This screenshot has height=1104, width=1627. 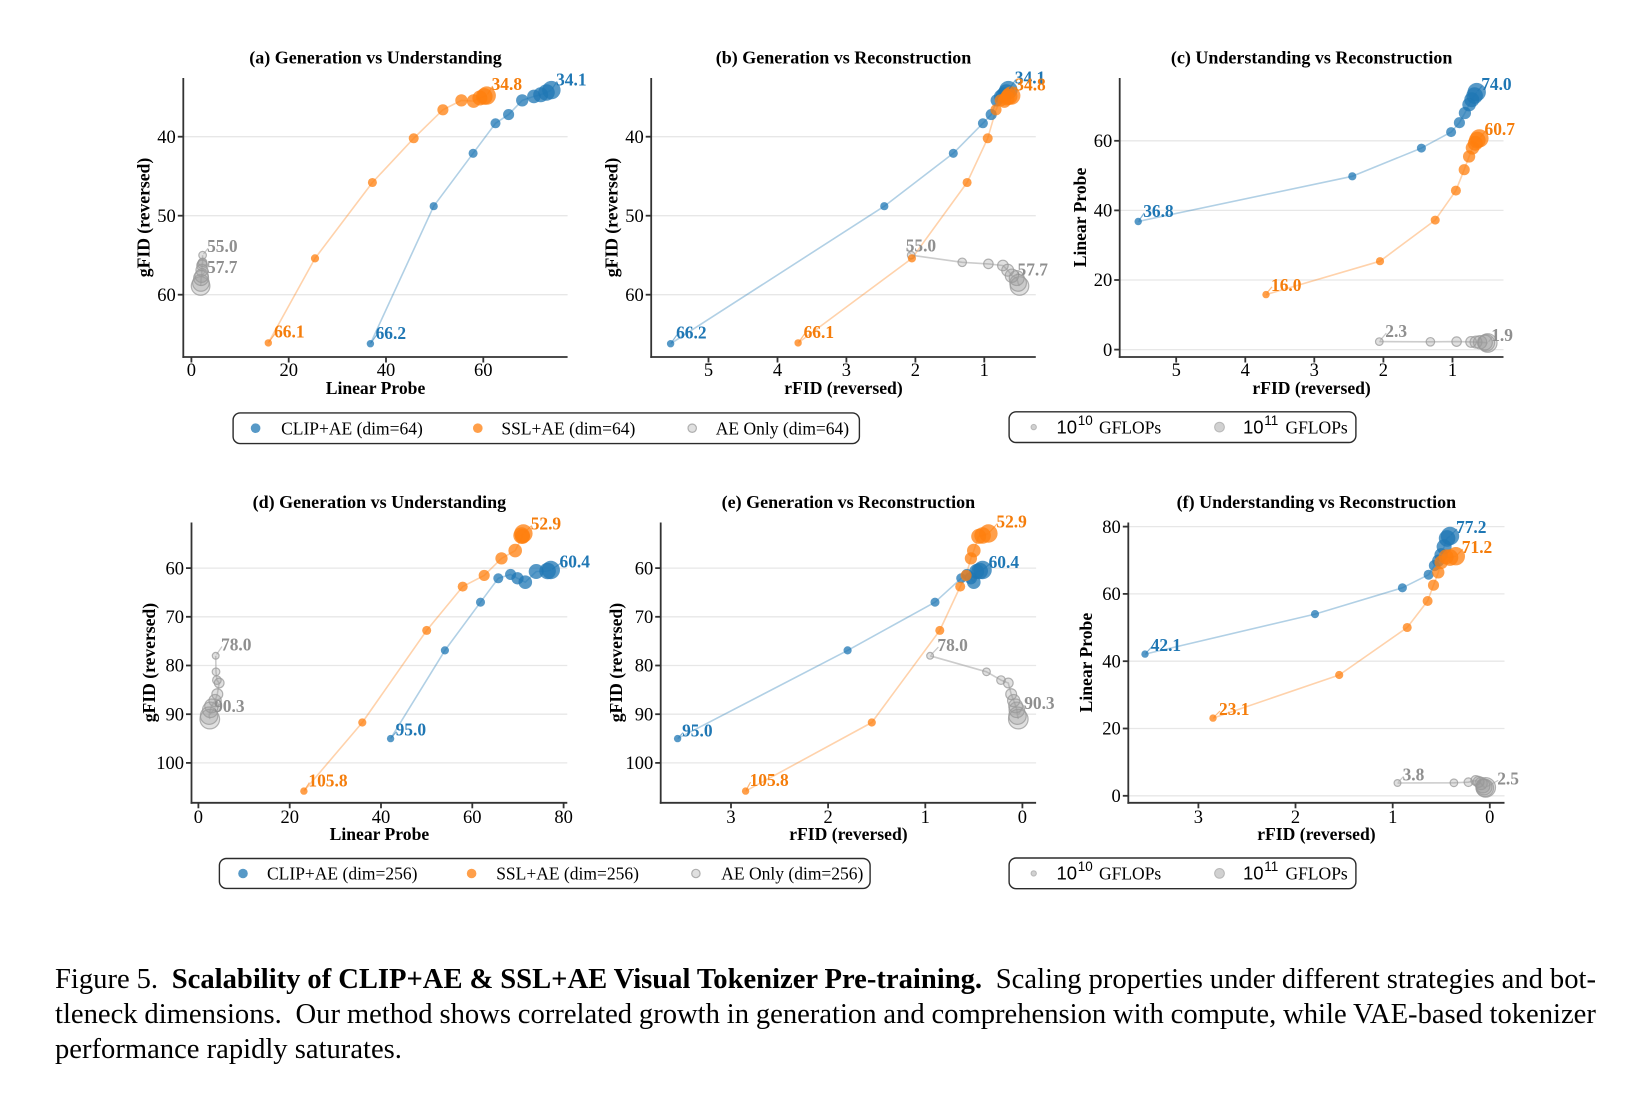 I want to click on svg-text: AE Only (dim=256), so click(x=792, y=874).